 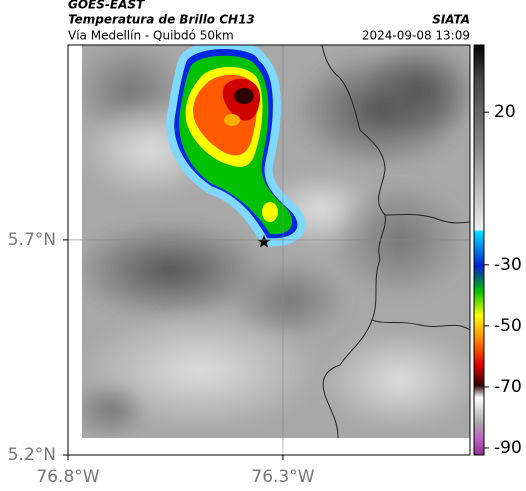 I want to click on city-marker, so click(x=264, y=241).